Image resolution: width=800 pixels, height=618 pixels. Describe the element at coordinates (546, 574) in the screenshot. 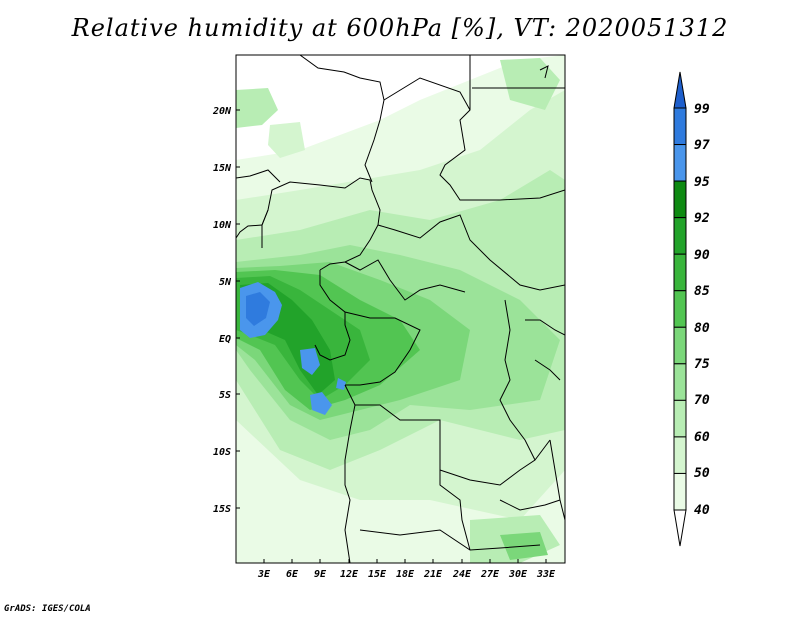

I see `lon-label: 33E` at that location.